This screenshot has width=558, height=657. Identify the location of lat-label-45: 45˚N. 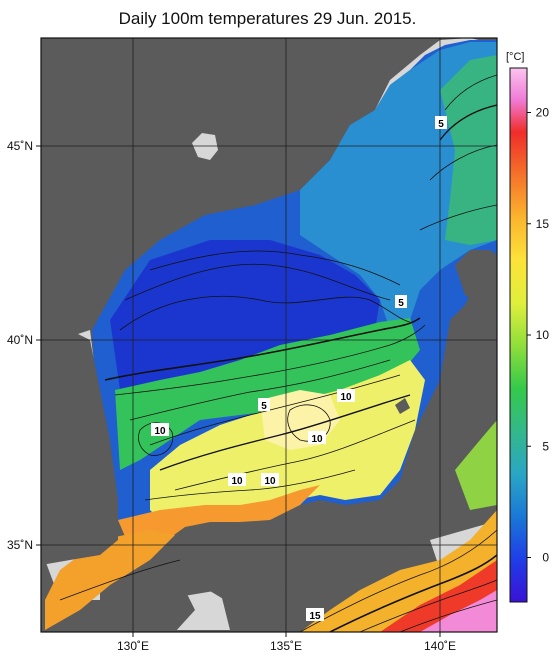
(20, 146).